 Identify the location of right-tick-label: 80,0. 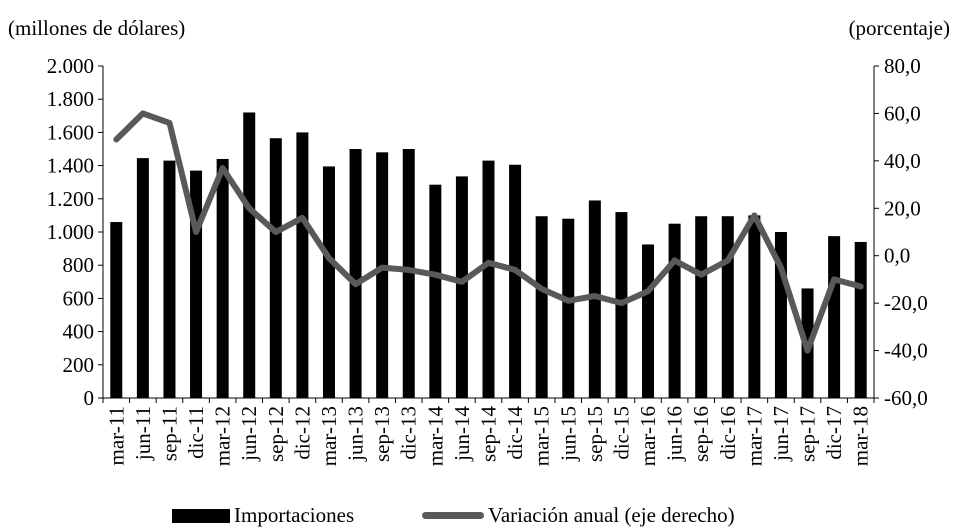
(902, 66).